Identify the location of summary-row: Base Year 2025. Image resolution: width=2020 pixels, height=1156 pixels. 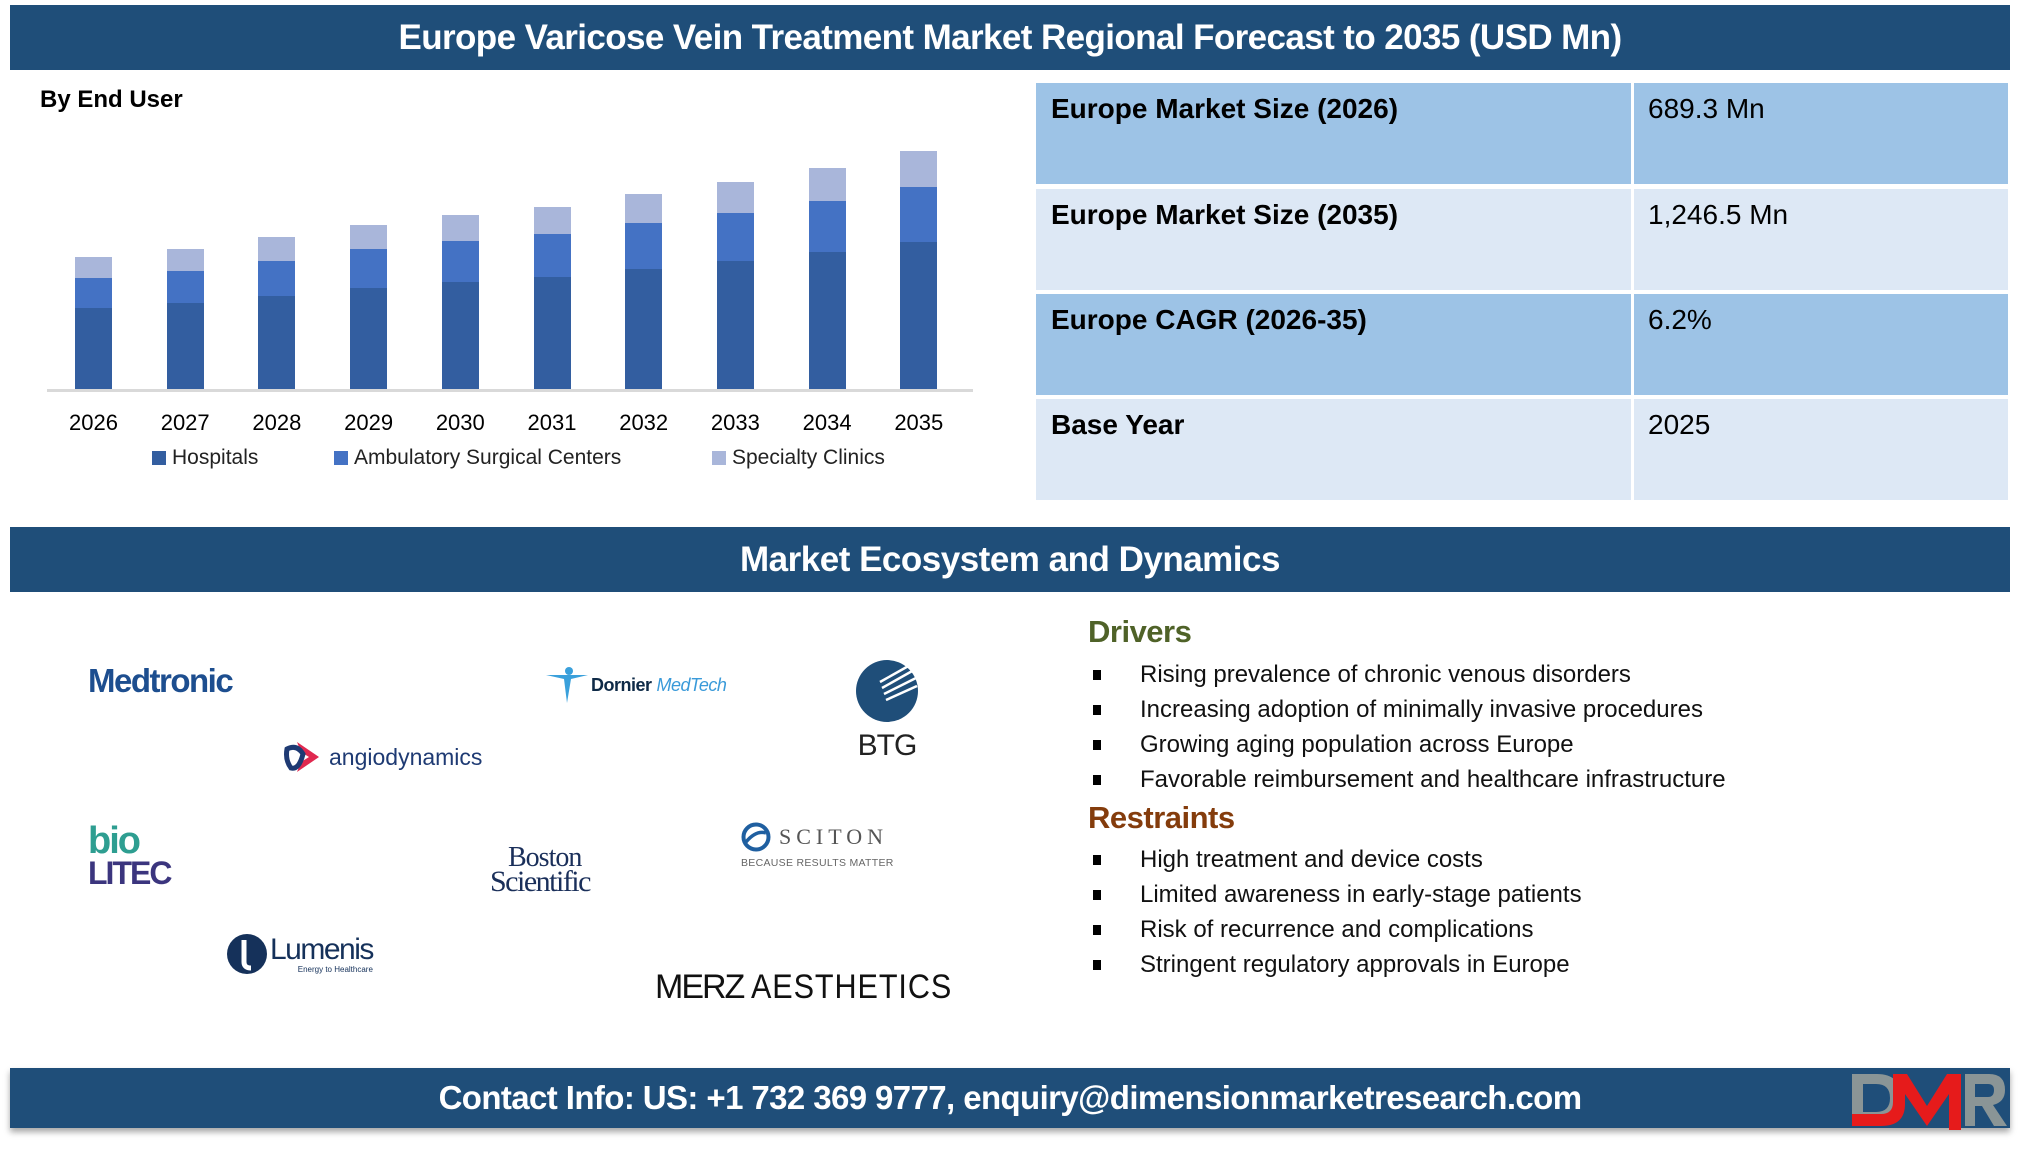
(1522, 449).